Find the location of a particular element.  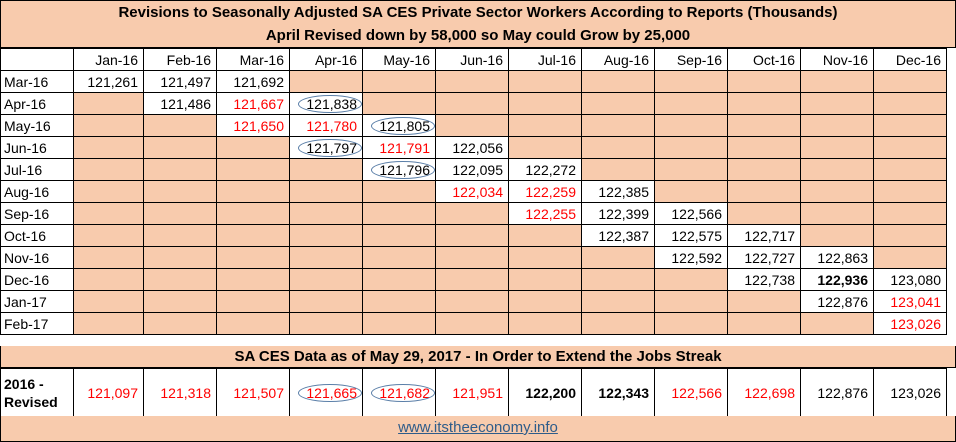

cell-value: 121,797 is located at coordinates (330, 147).